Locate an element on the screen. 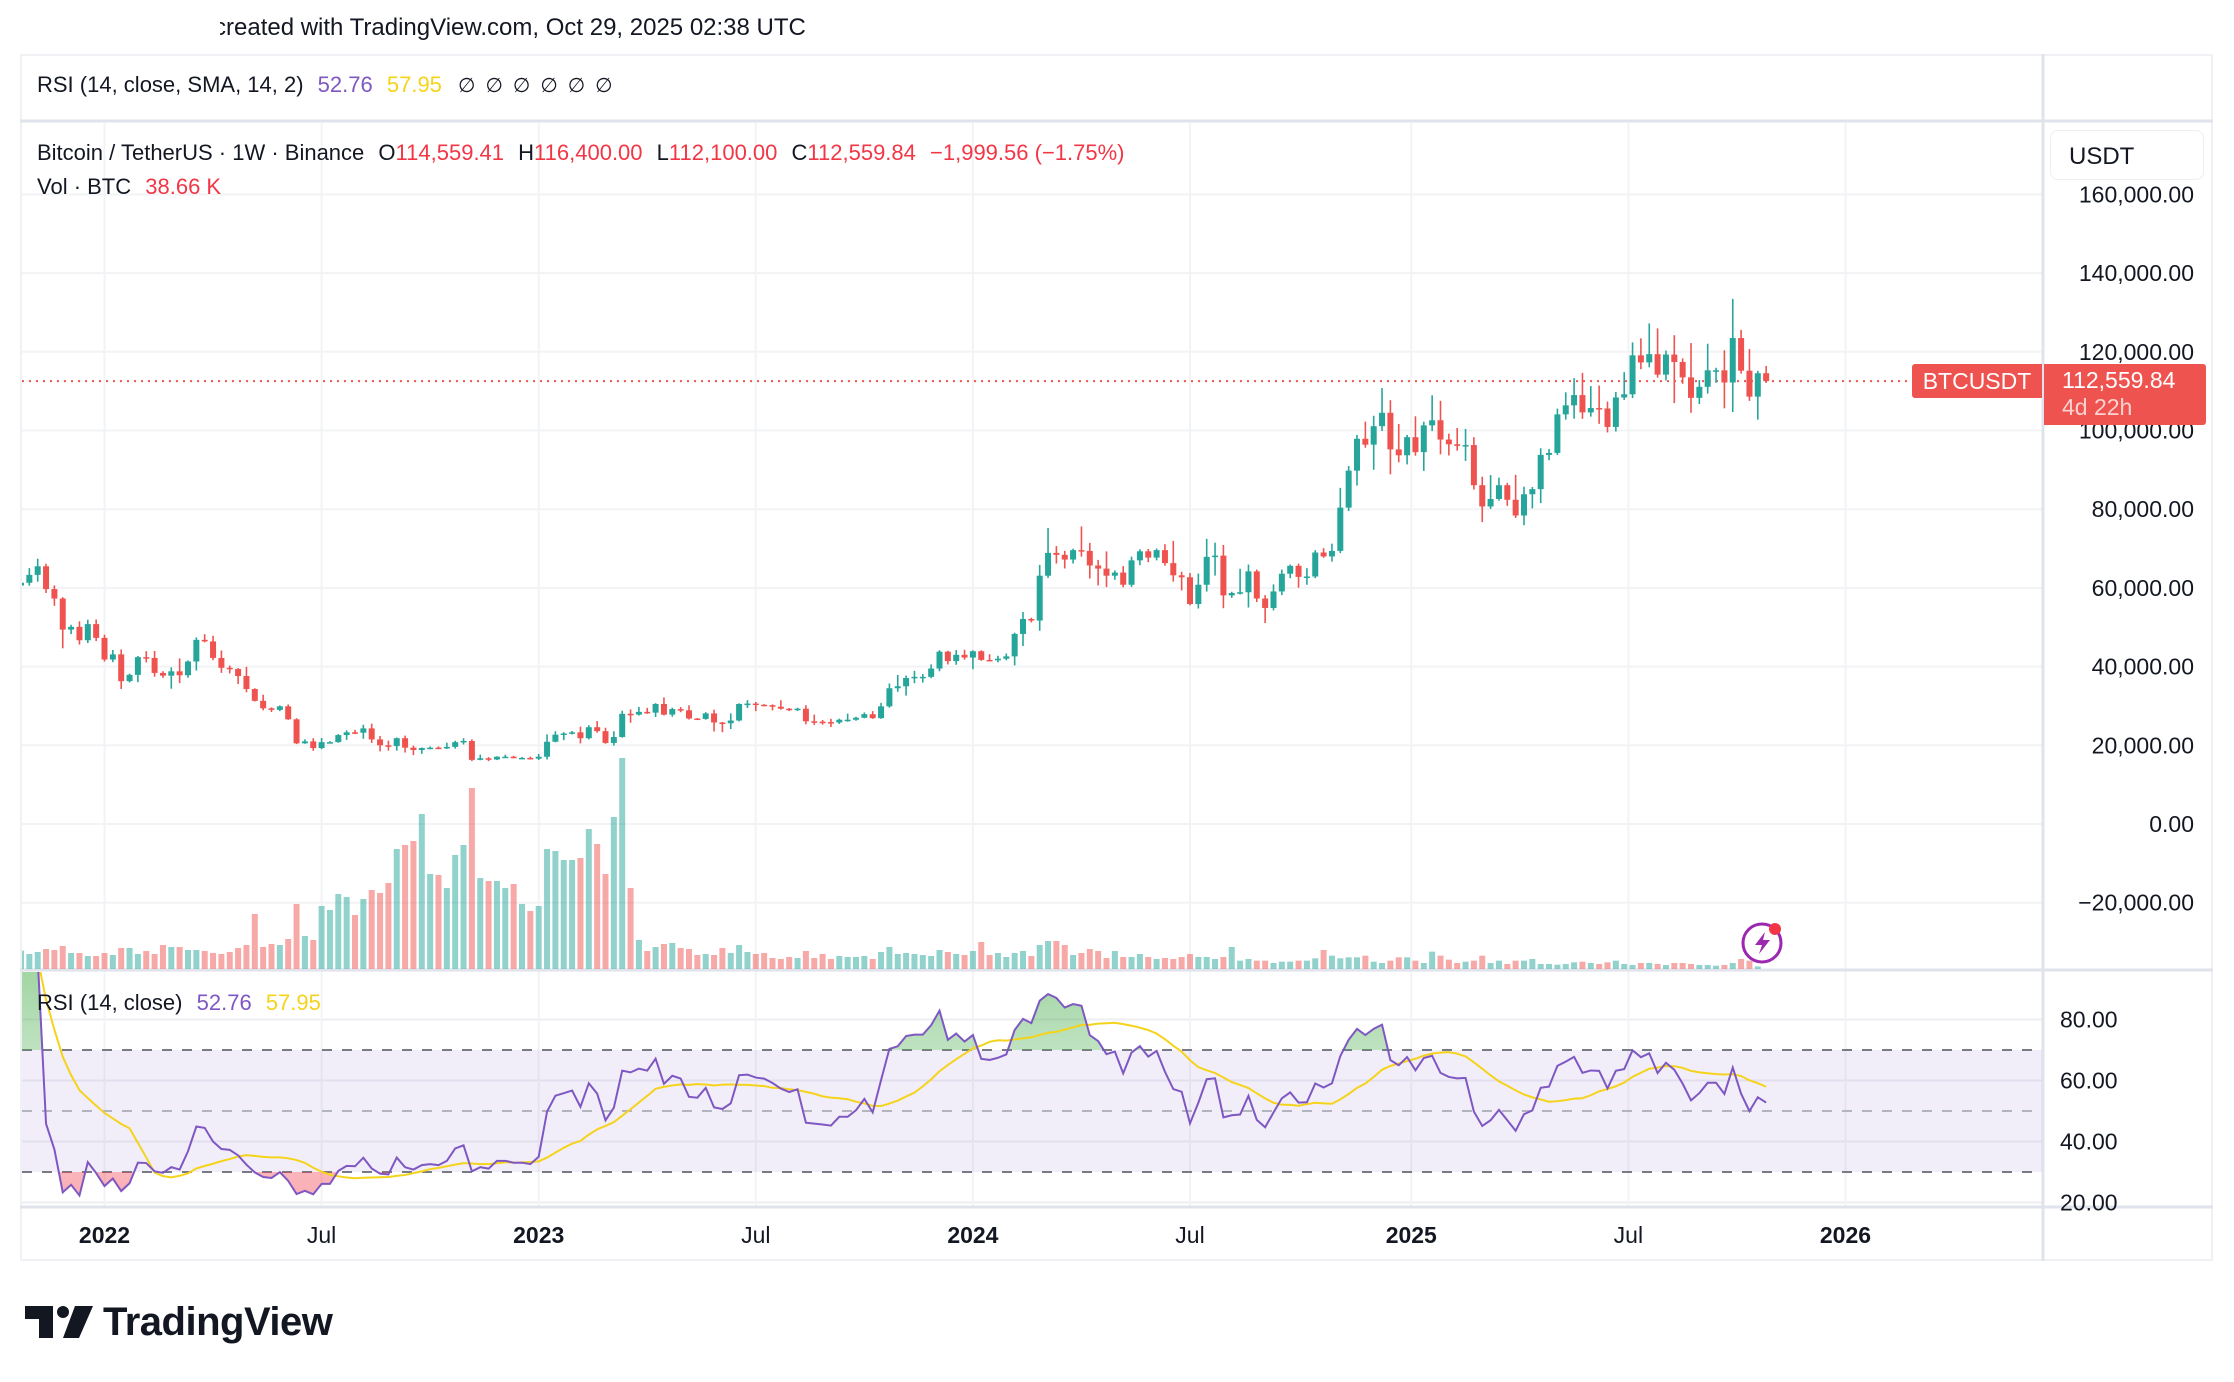 This screenshot has height=1382, width=2234. empty-value-icon: ∅ is located at coordinates (576, 86).